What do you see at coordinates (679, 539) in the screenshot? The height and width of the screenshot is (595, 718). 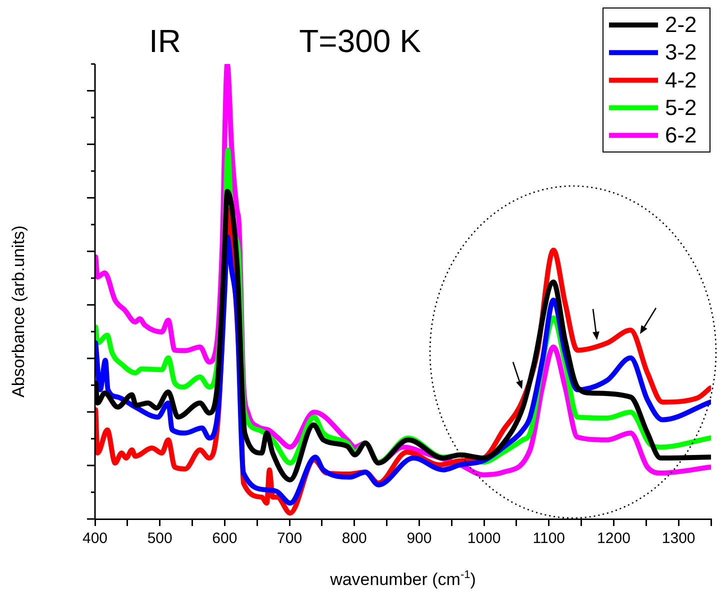 I see `x-tick-label: 1300` at bounding box center [679, 539].